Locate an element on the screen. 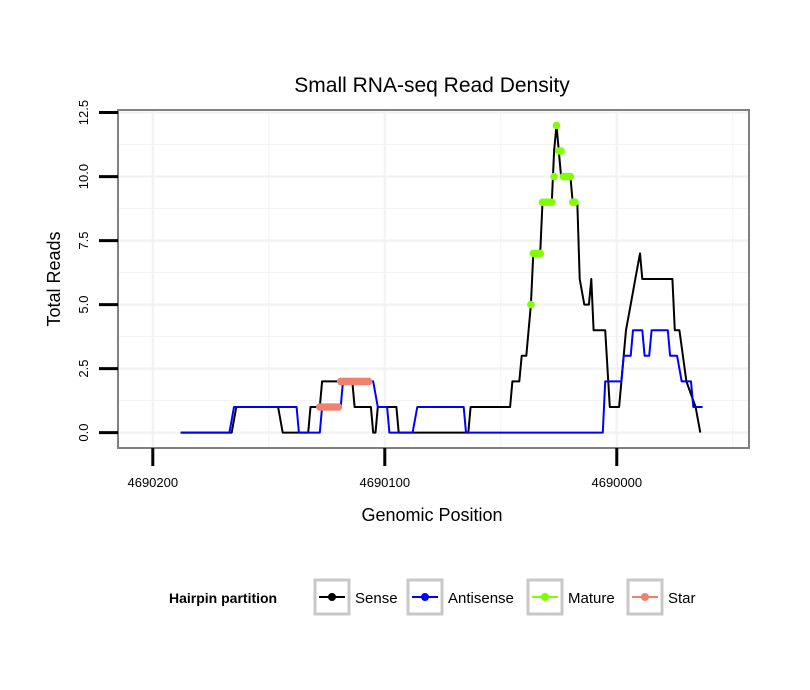 The width and height of the screenshot is (810, 690). y-tick-label: 0.0 is located at coordinates (83, 433).